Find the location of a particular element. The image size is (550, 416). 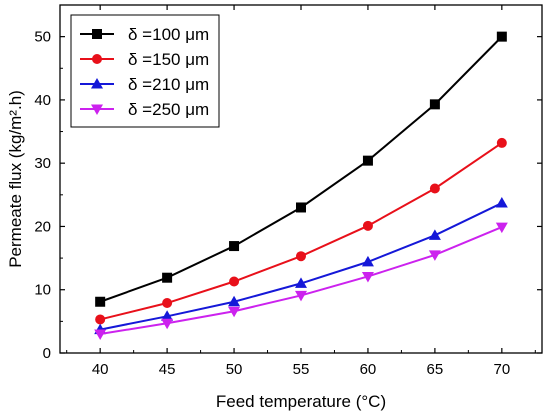

x-tick-label: 70 is located at coordinates (501, 369).